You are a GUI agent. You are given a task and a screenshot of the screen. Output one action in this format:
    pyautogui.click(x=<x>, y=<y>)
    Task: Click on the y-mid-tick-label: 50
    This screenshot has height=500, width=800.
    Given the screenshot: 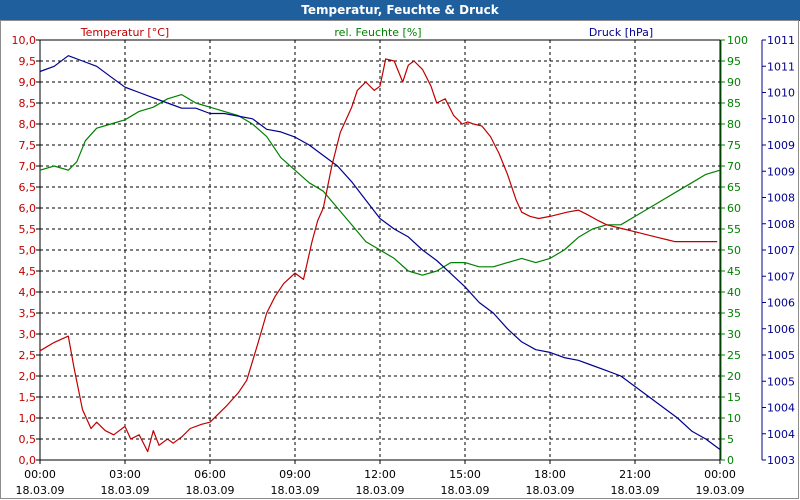 What is the action you would take?
    pyautogui.click(x=734, y=250)
    